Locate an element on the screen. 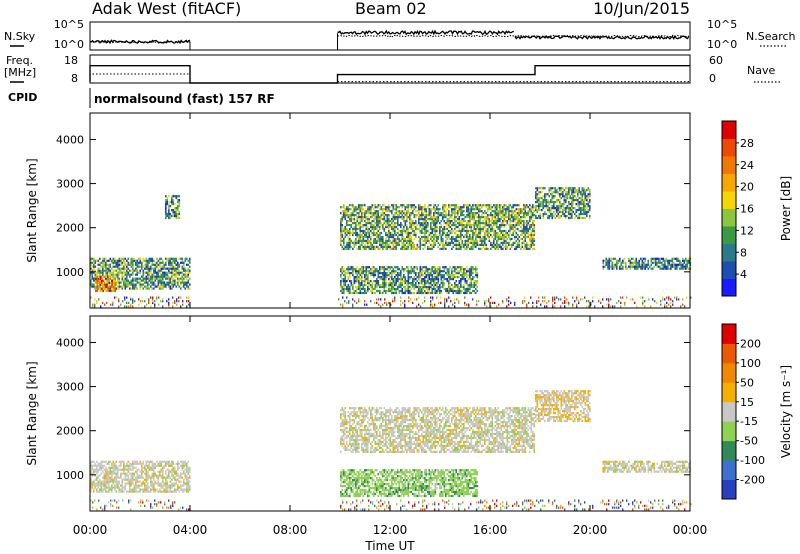 This screenshot has width=800, height=554. velocity-cell is located at coordinates (101, 487).